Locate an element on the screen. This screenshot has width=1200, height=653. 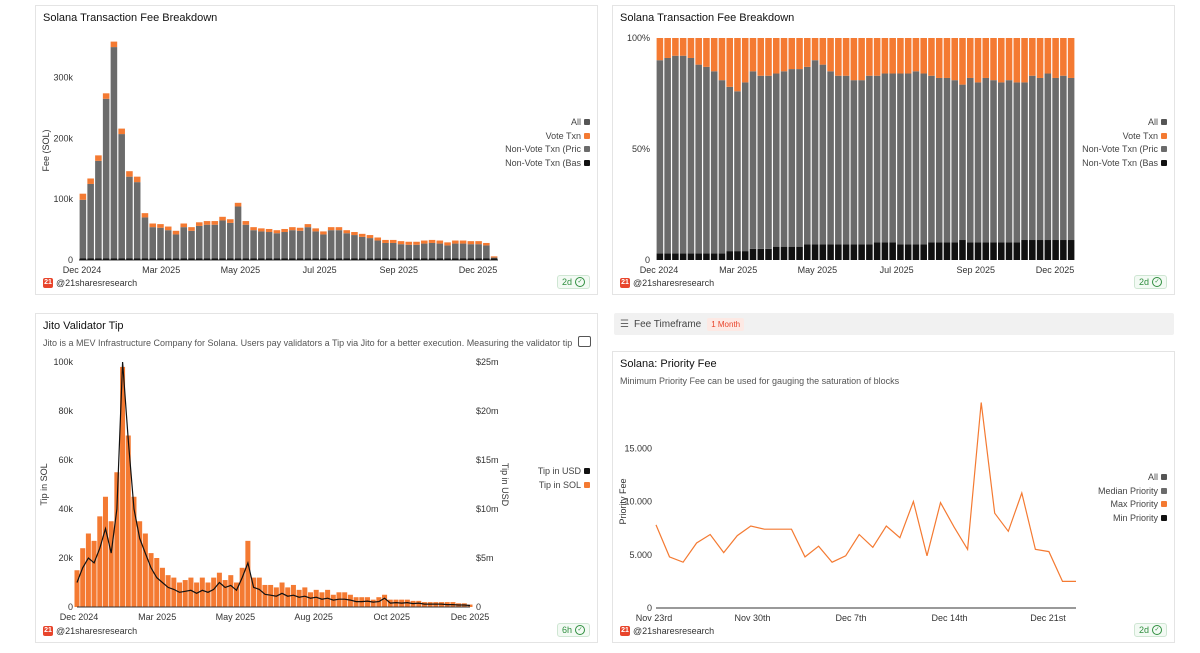
comment-icon is located at coordinates (584, 341).